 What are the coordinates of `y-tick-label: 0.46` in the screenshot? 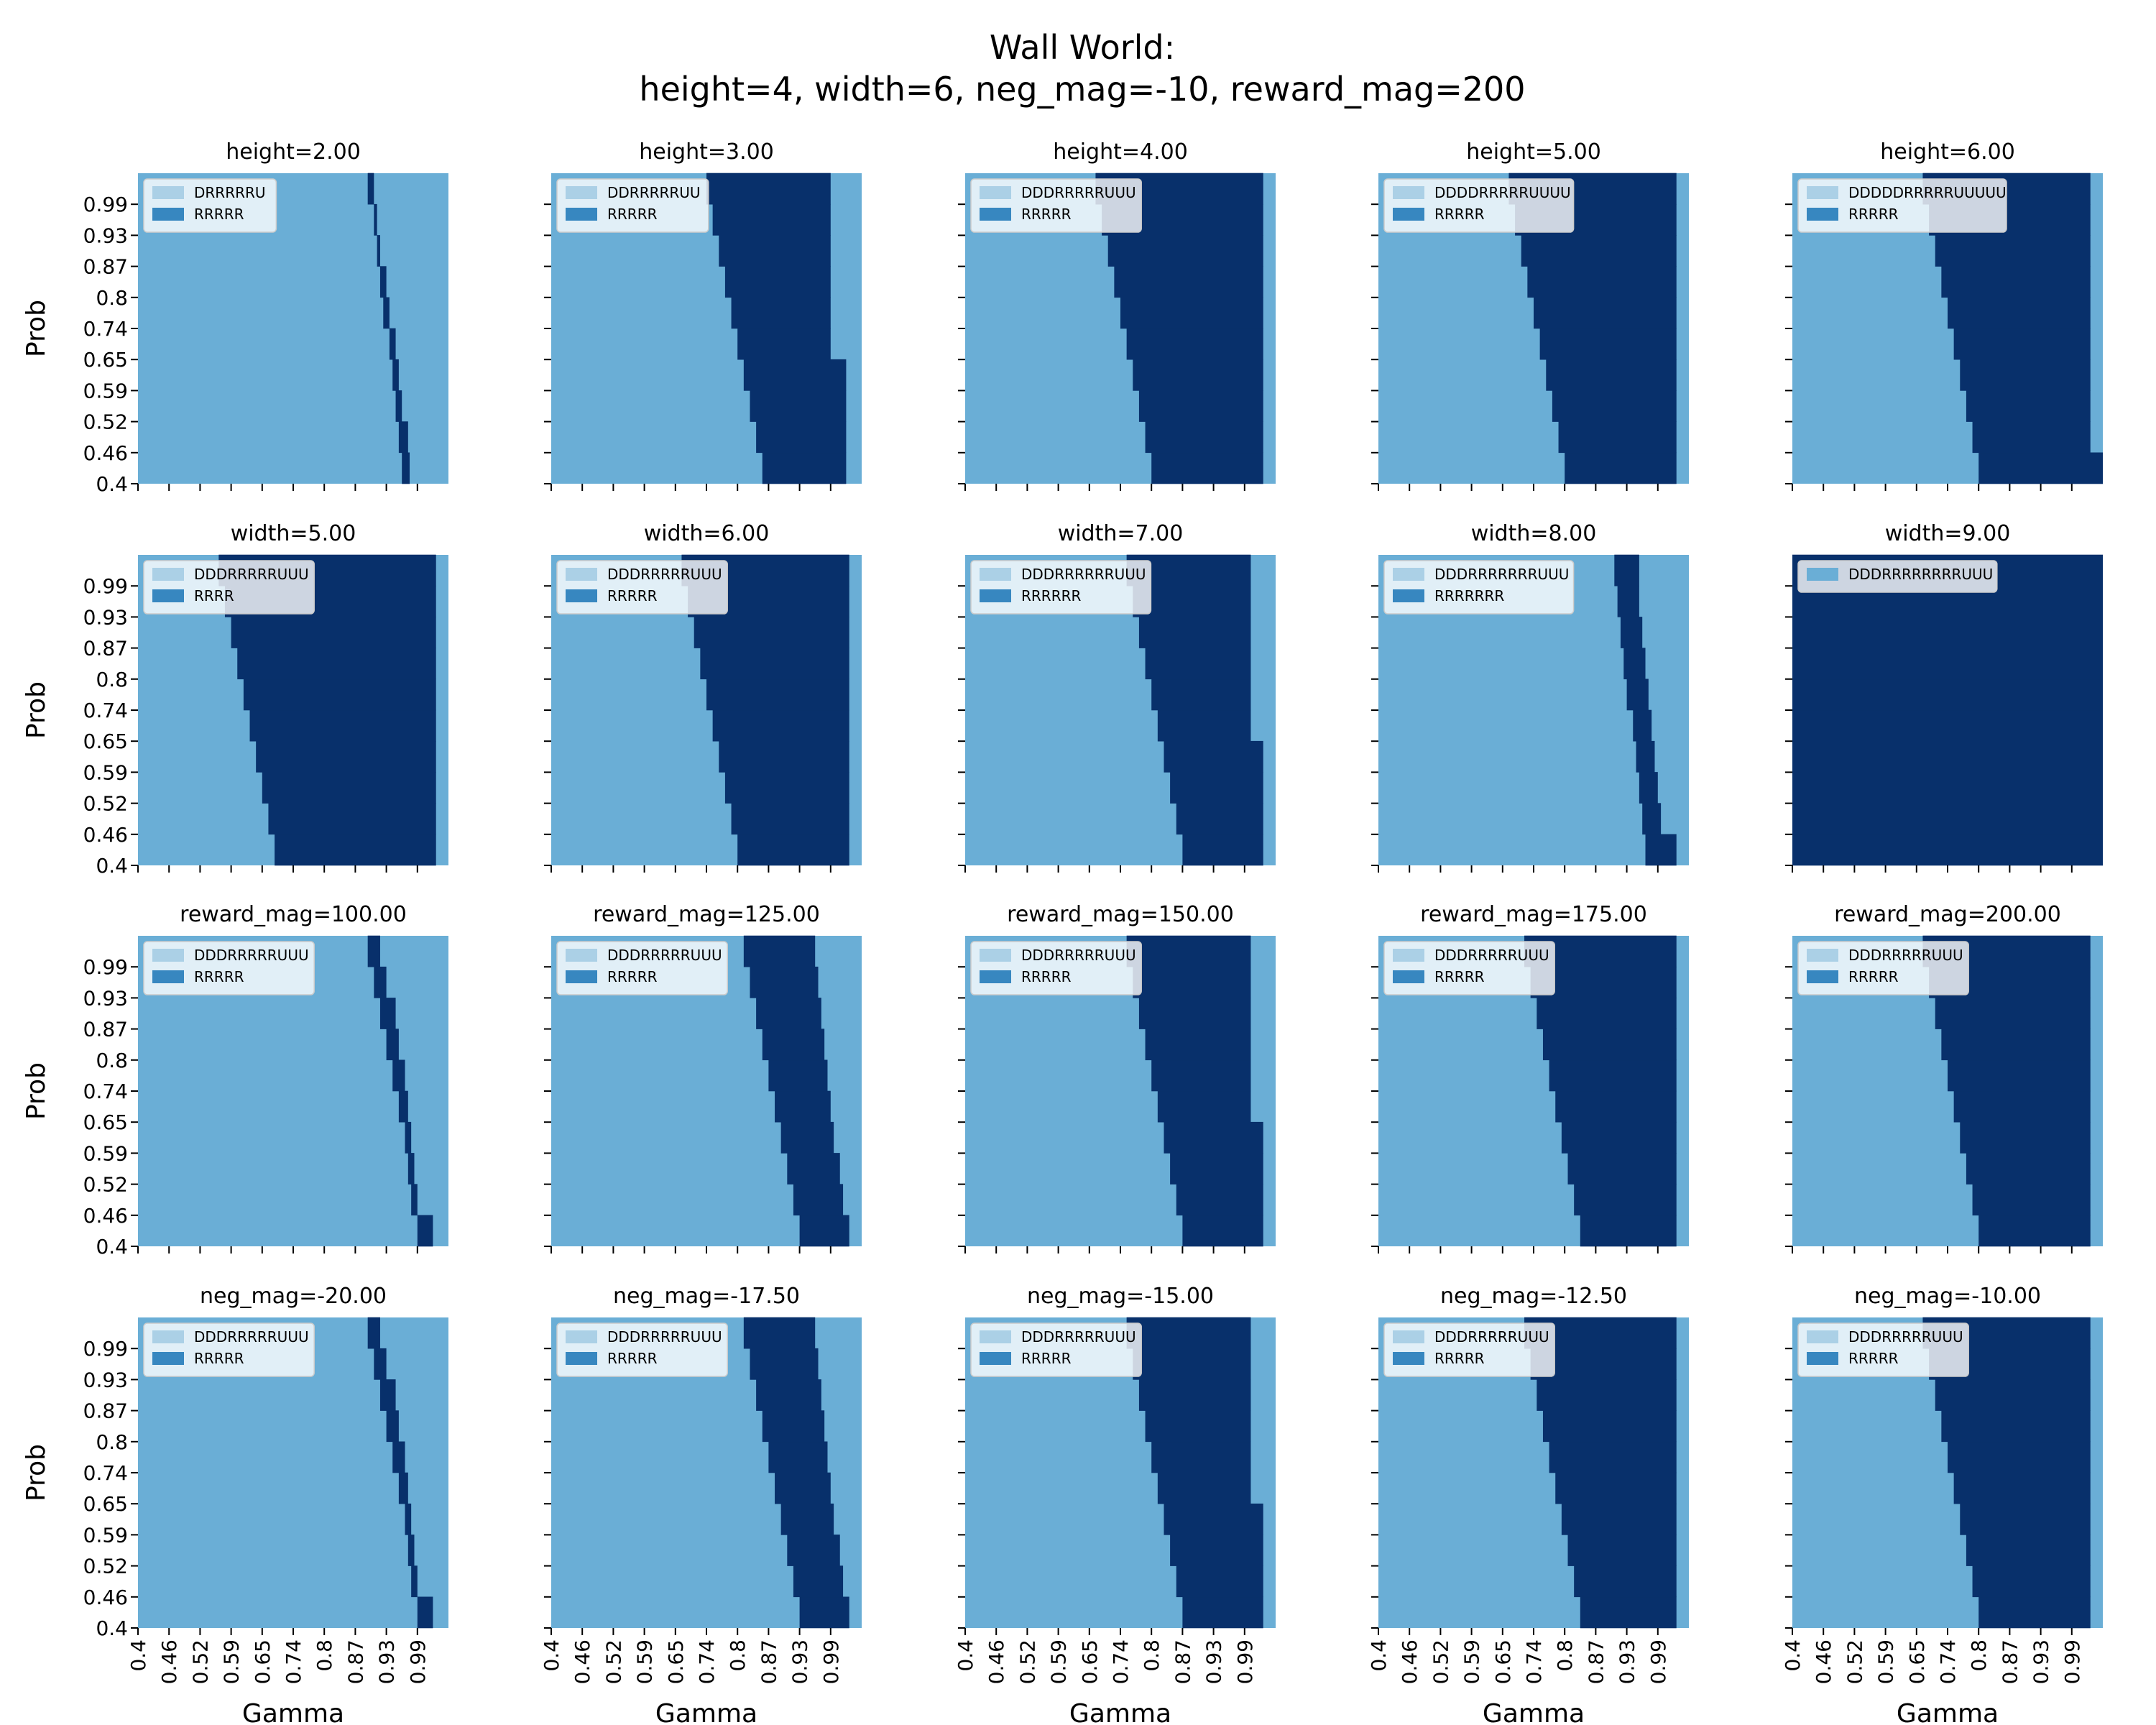 It's located at (106, 1597).